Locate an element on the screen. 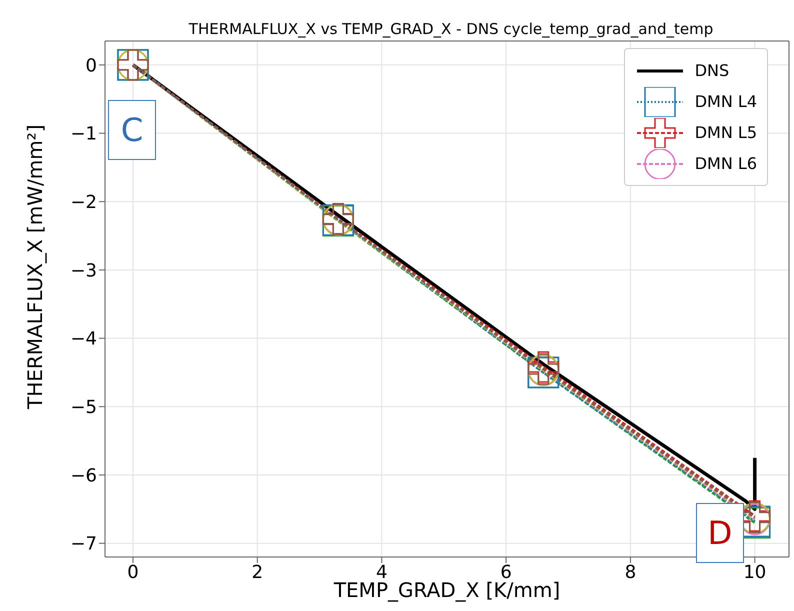  annotation: C is located at coordinates (132, 130).